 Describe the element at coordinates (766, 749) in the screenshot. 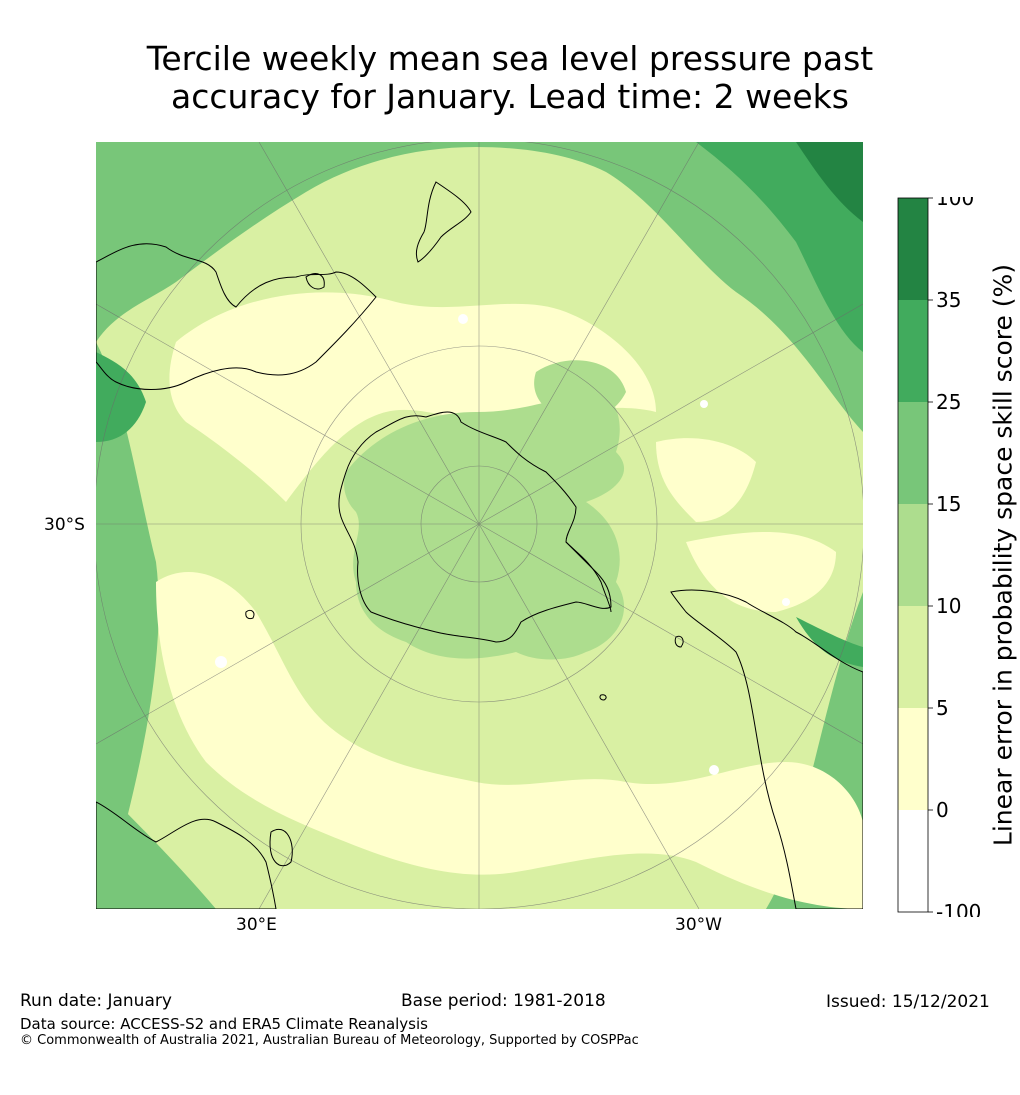

I see `south-america-coast` at that location.